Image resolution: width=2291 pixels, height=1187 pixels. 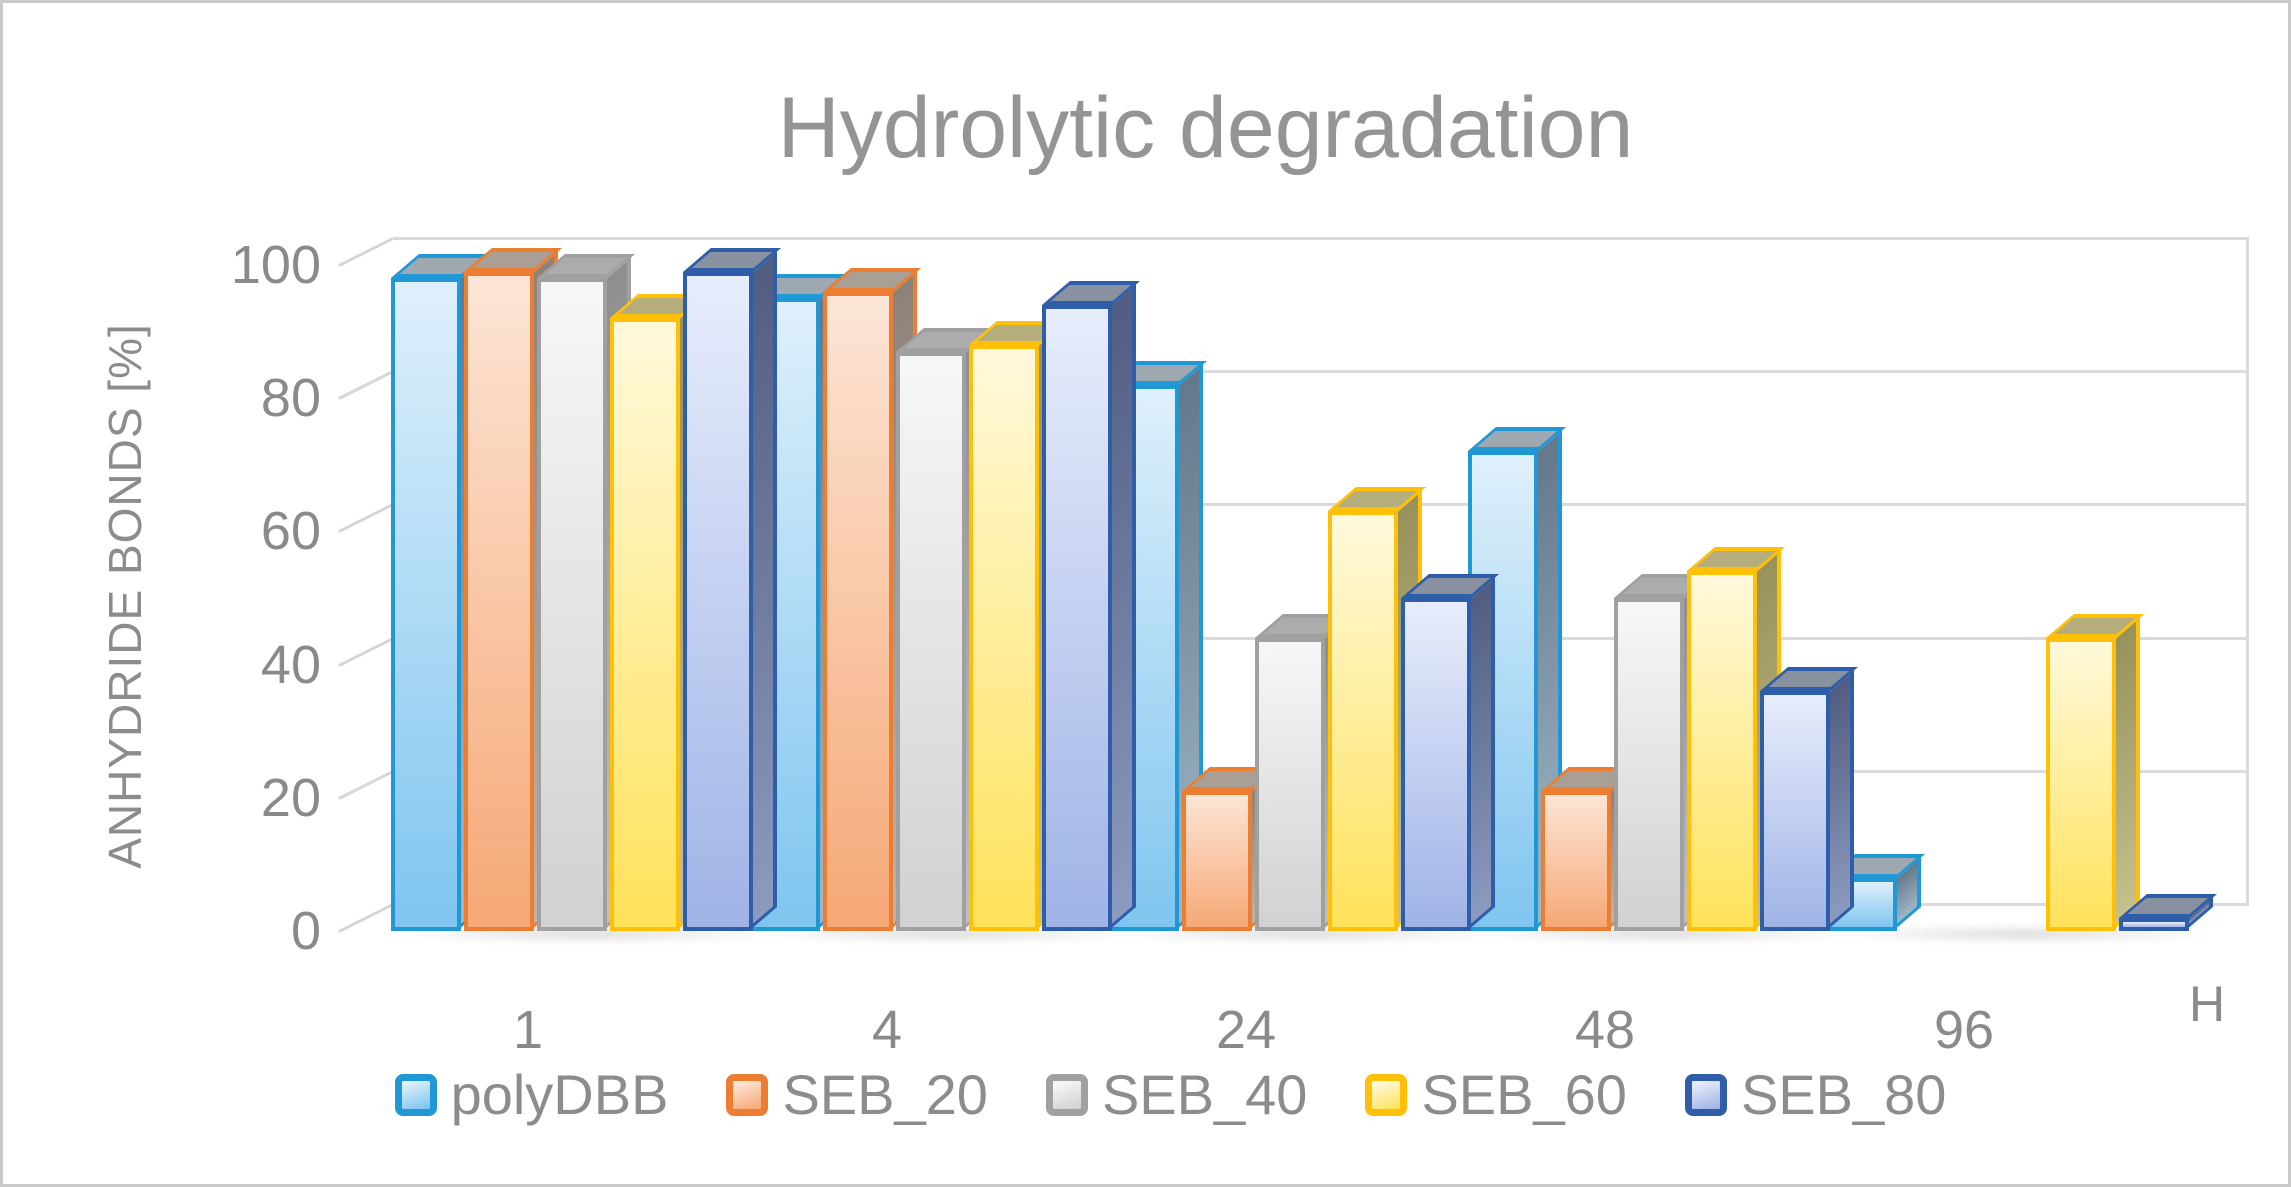 What do you see at coordinates (290, 398) in the screenshot?
I see `y-tick-label-80: 80` at bounding box center [290, 398].